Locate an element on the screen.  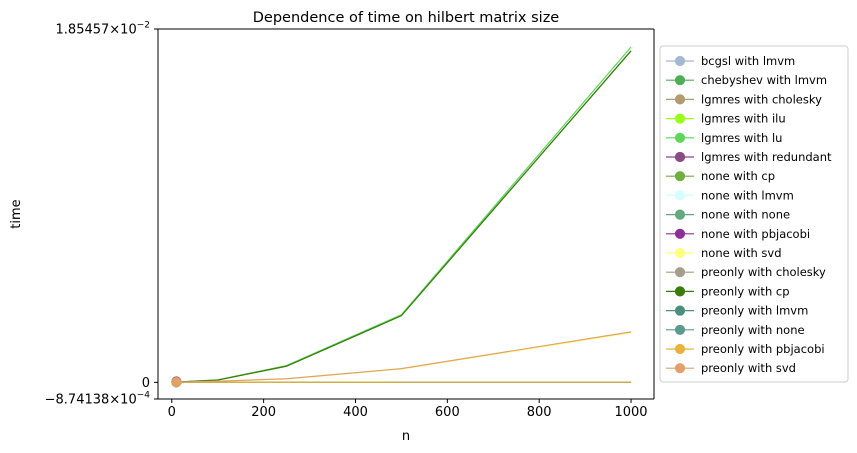
series-point is located at coordinates (176, 382).